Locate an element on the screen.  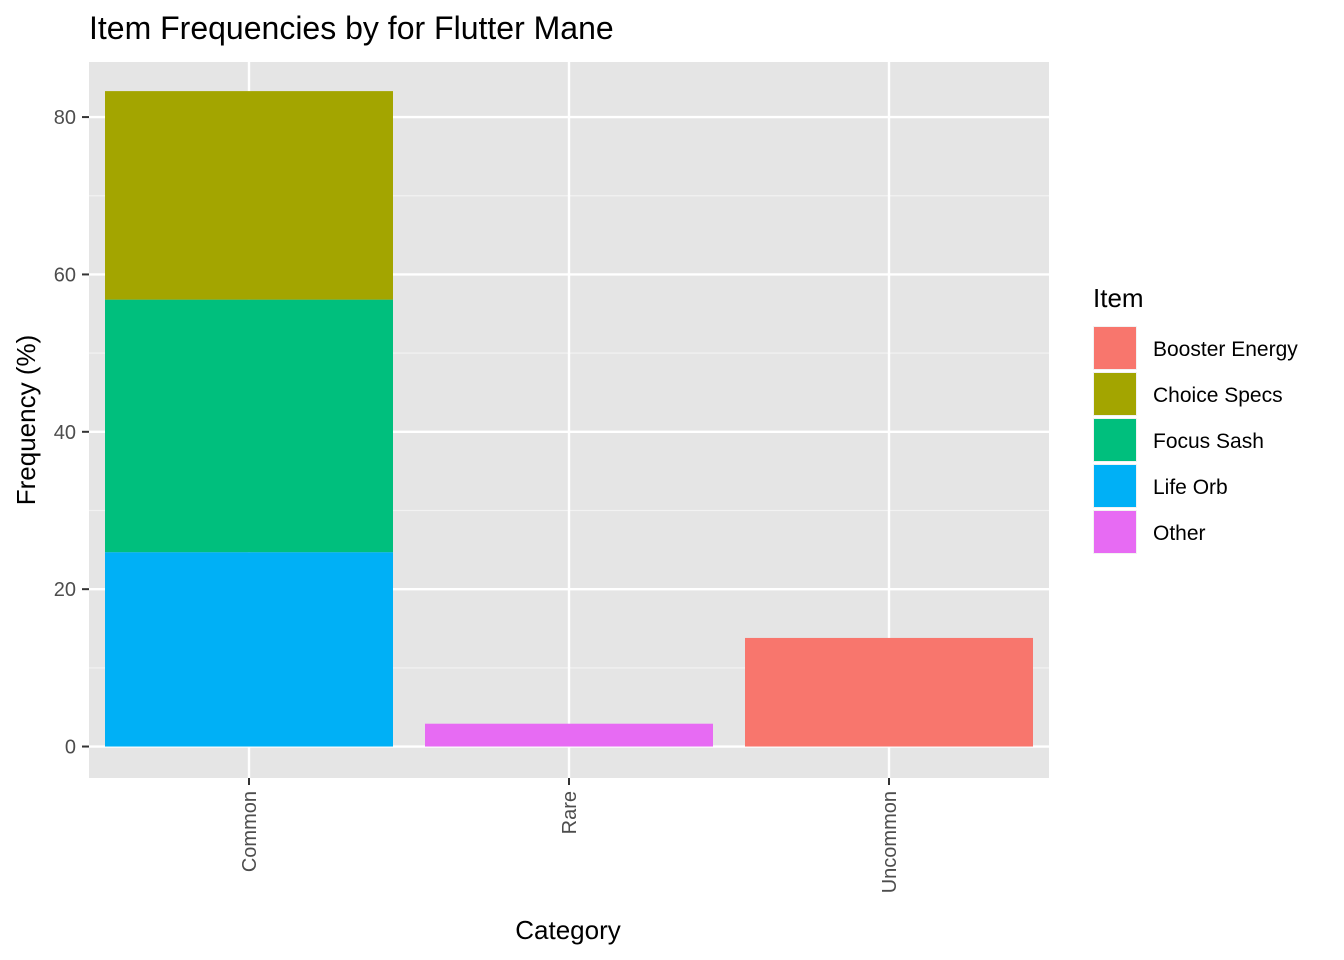
y-axis-title: Frequency (%) is located at coordinates (26, 420).